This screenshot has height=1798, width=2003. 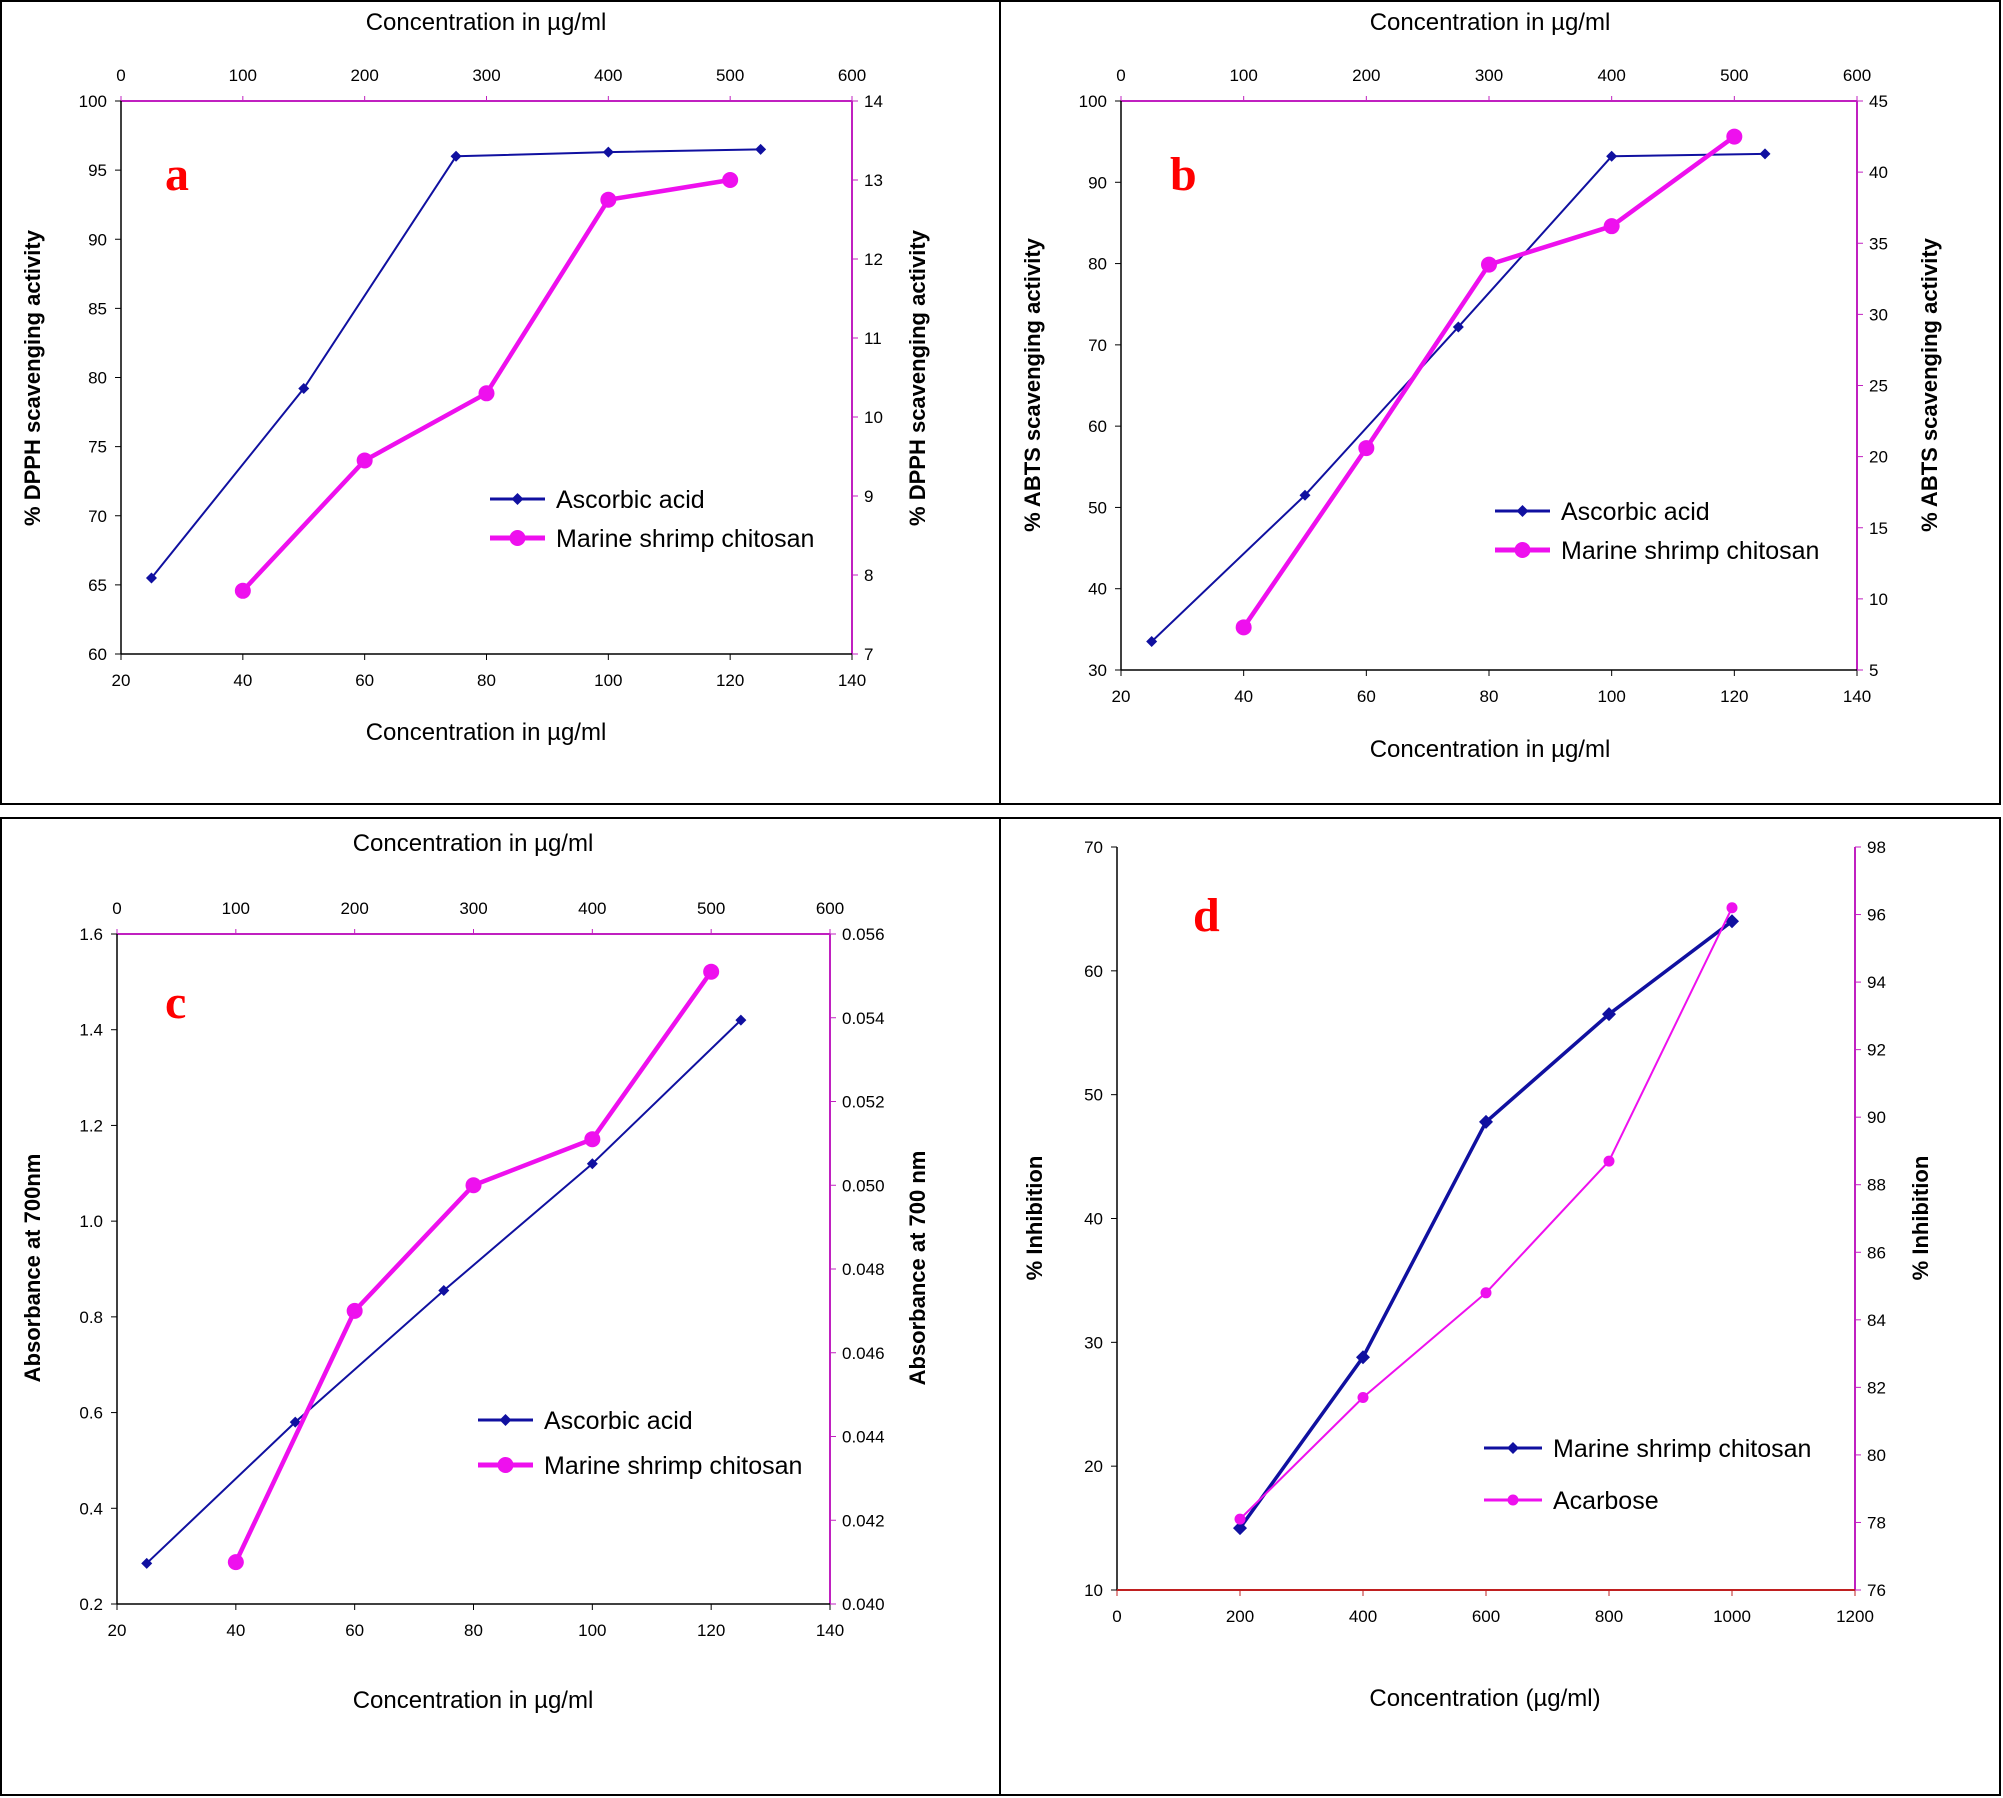 What do you see at coordinates (1876, 915) in the screenshot?
I see `right-tick-label: 96` at bounding box center [1876, 915].